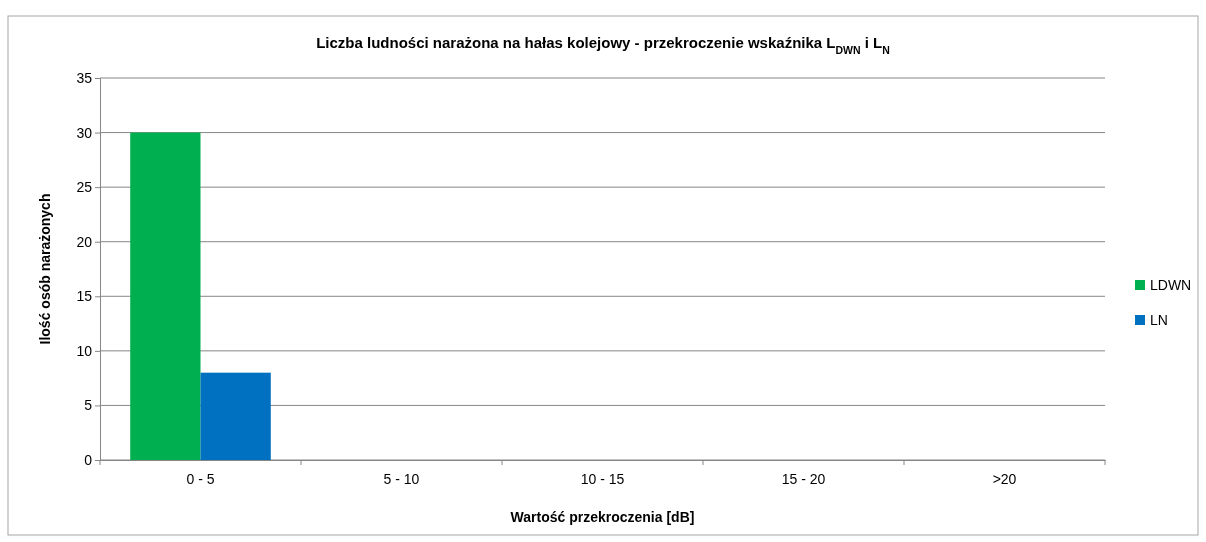 The image size is (1206, 542). Describe the element at coordinates (1171, 285) in the screenshot. I see `legend-label: LDWN` at that location.